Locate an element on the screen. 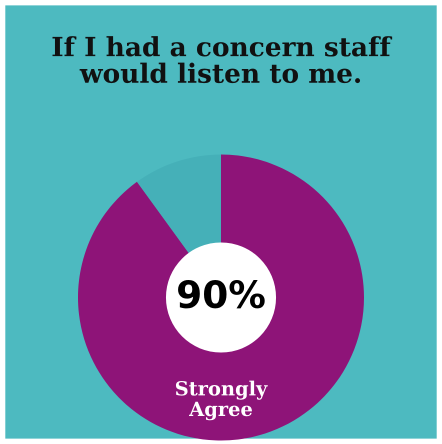  data-label: 90% is located at coordinates (221, 294).